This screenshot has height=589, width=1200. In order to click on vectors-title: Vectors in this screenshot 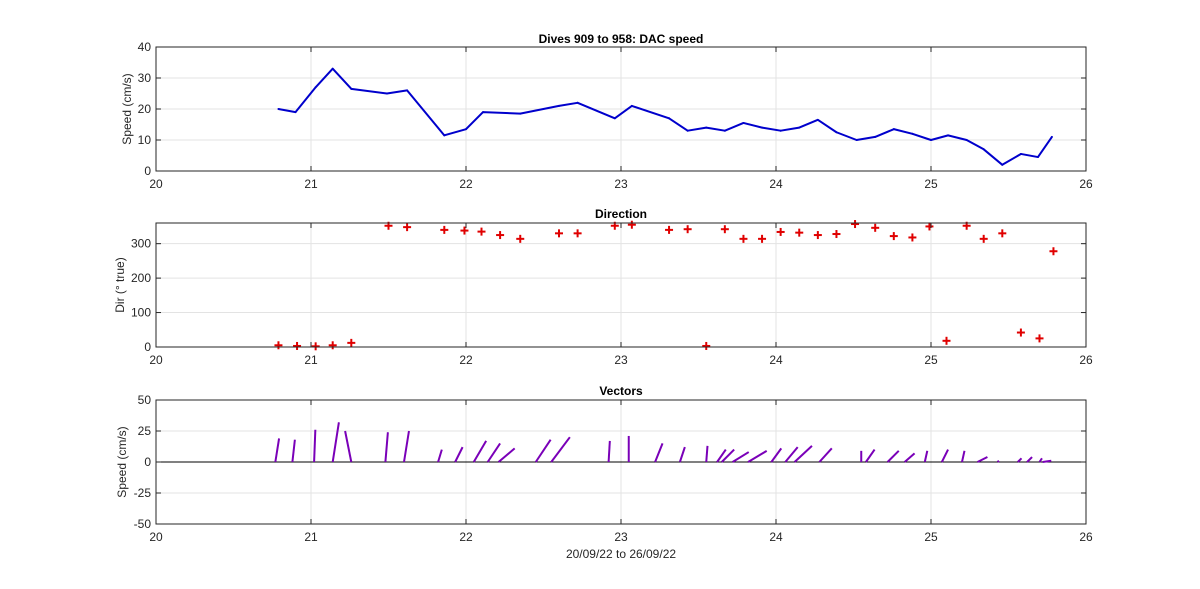, I will do `click(621, 391)`.